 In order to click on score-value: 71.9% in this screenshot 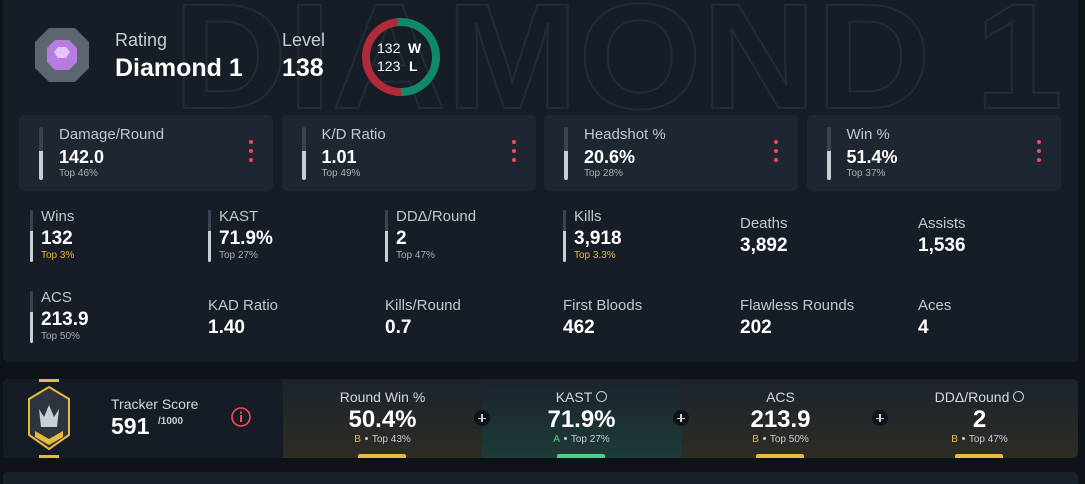, I will do `click(581, 419)`.